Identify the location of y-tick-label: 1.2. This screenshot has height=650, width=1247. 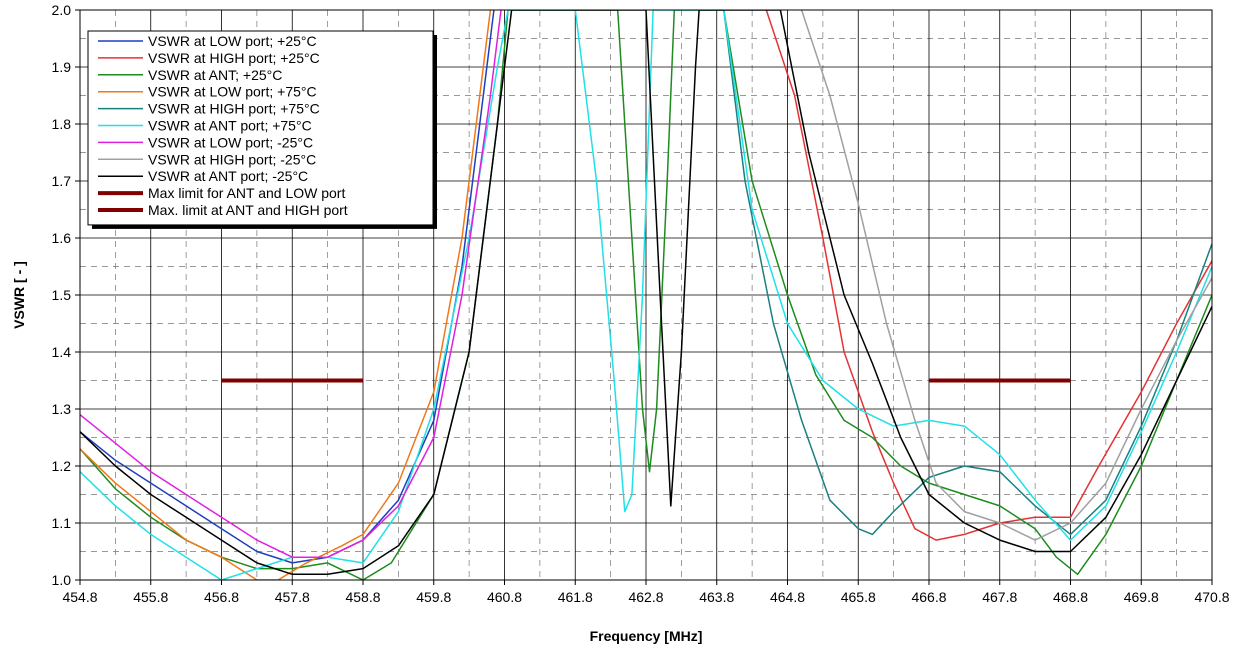
(62, 466).